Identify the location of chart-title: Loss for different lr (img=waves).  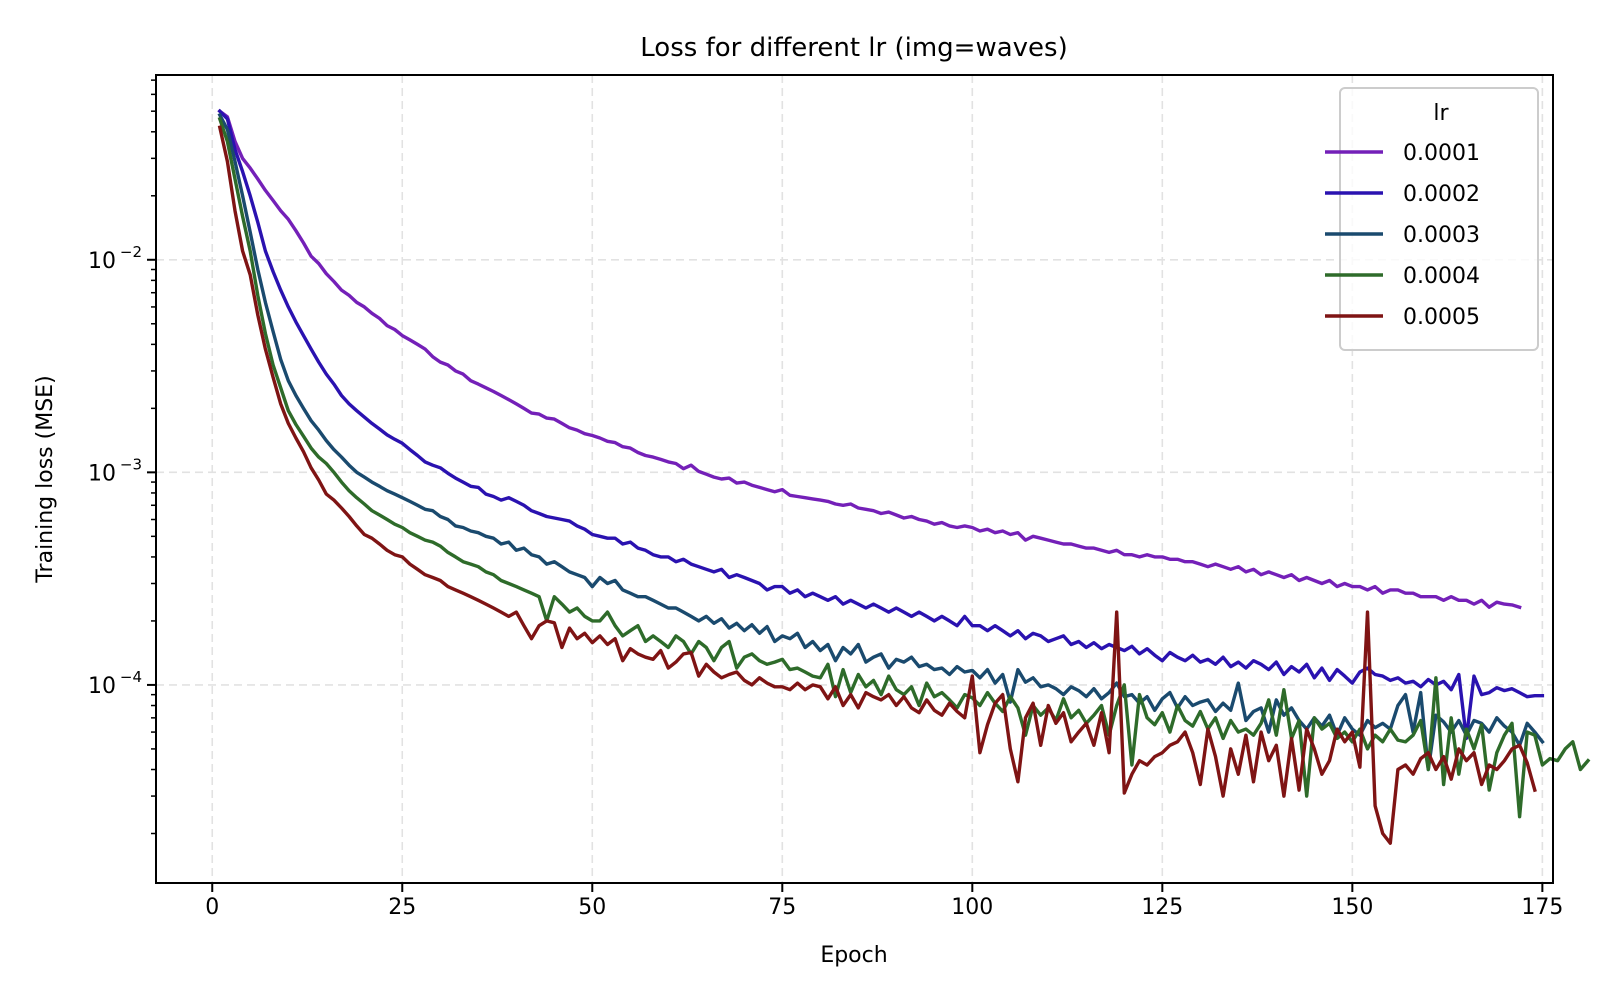
(853, 48).